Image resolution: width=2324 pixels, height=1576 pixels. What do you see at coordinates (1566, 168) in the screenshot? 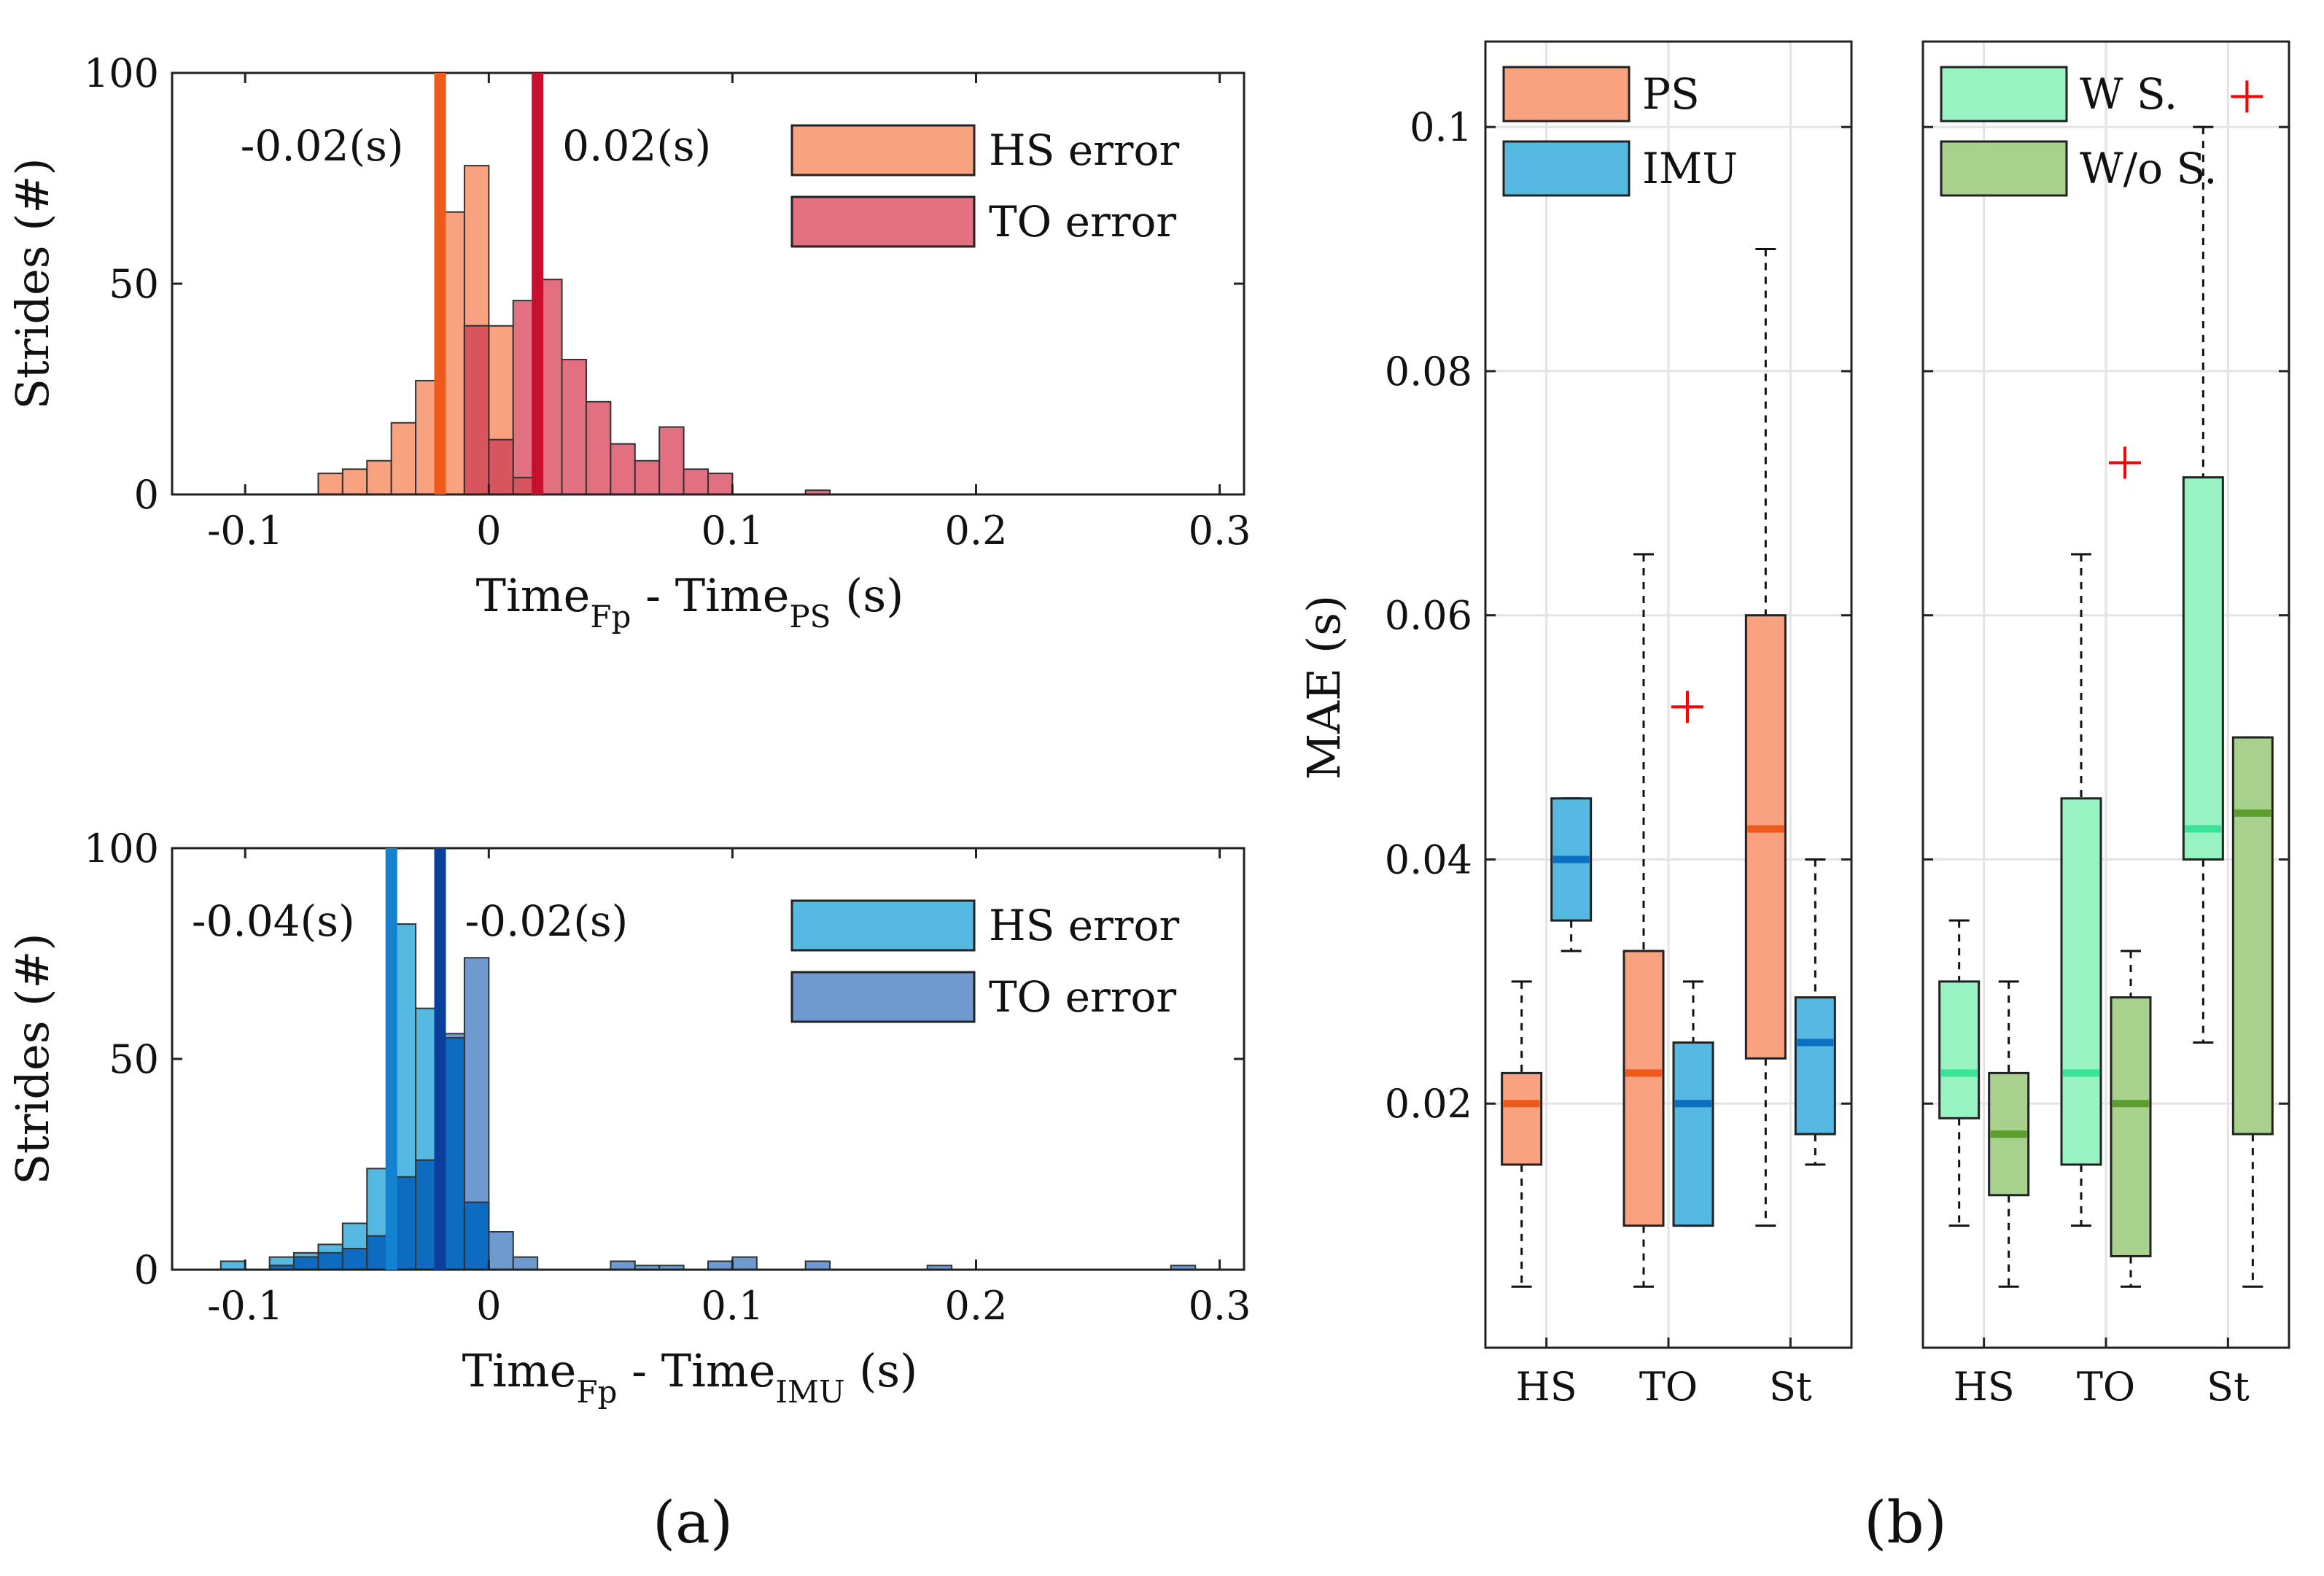
I see `legend-swatch-imu` at bounding box center [1566, 168].